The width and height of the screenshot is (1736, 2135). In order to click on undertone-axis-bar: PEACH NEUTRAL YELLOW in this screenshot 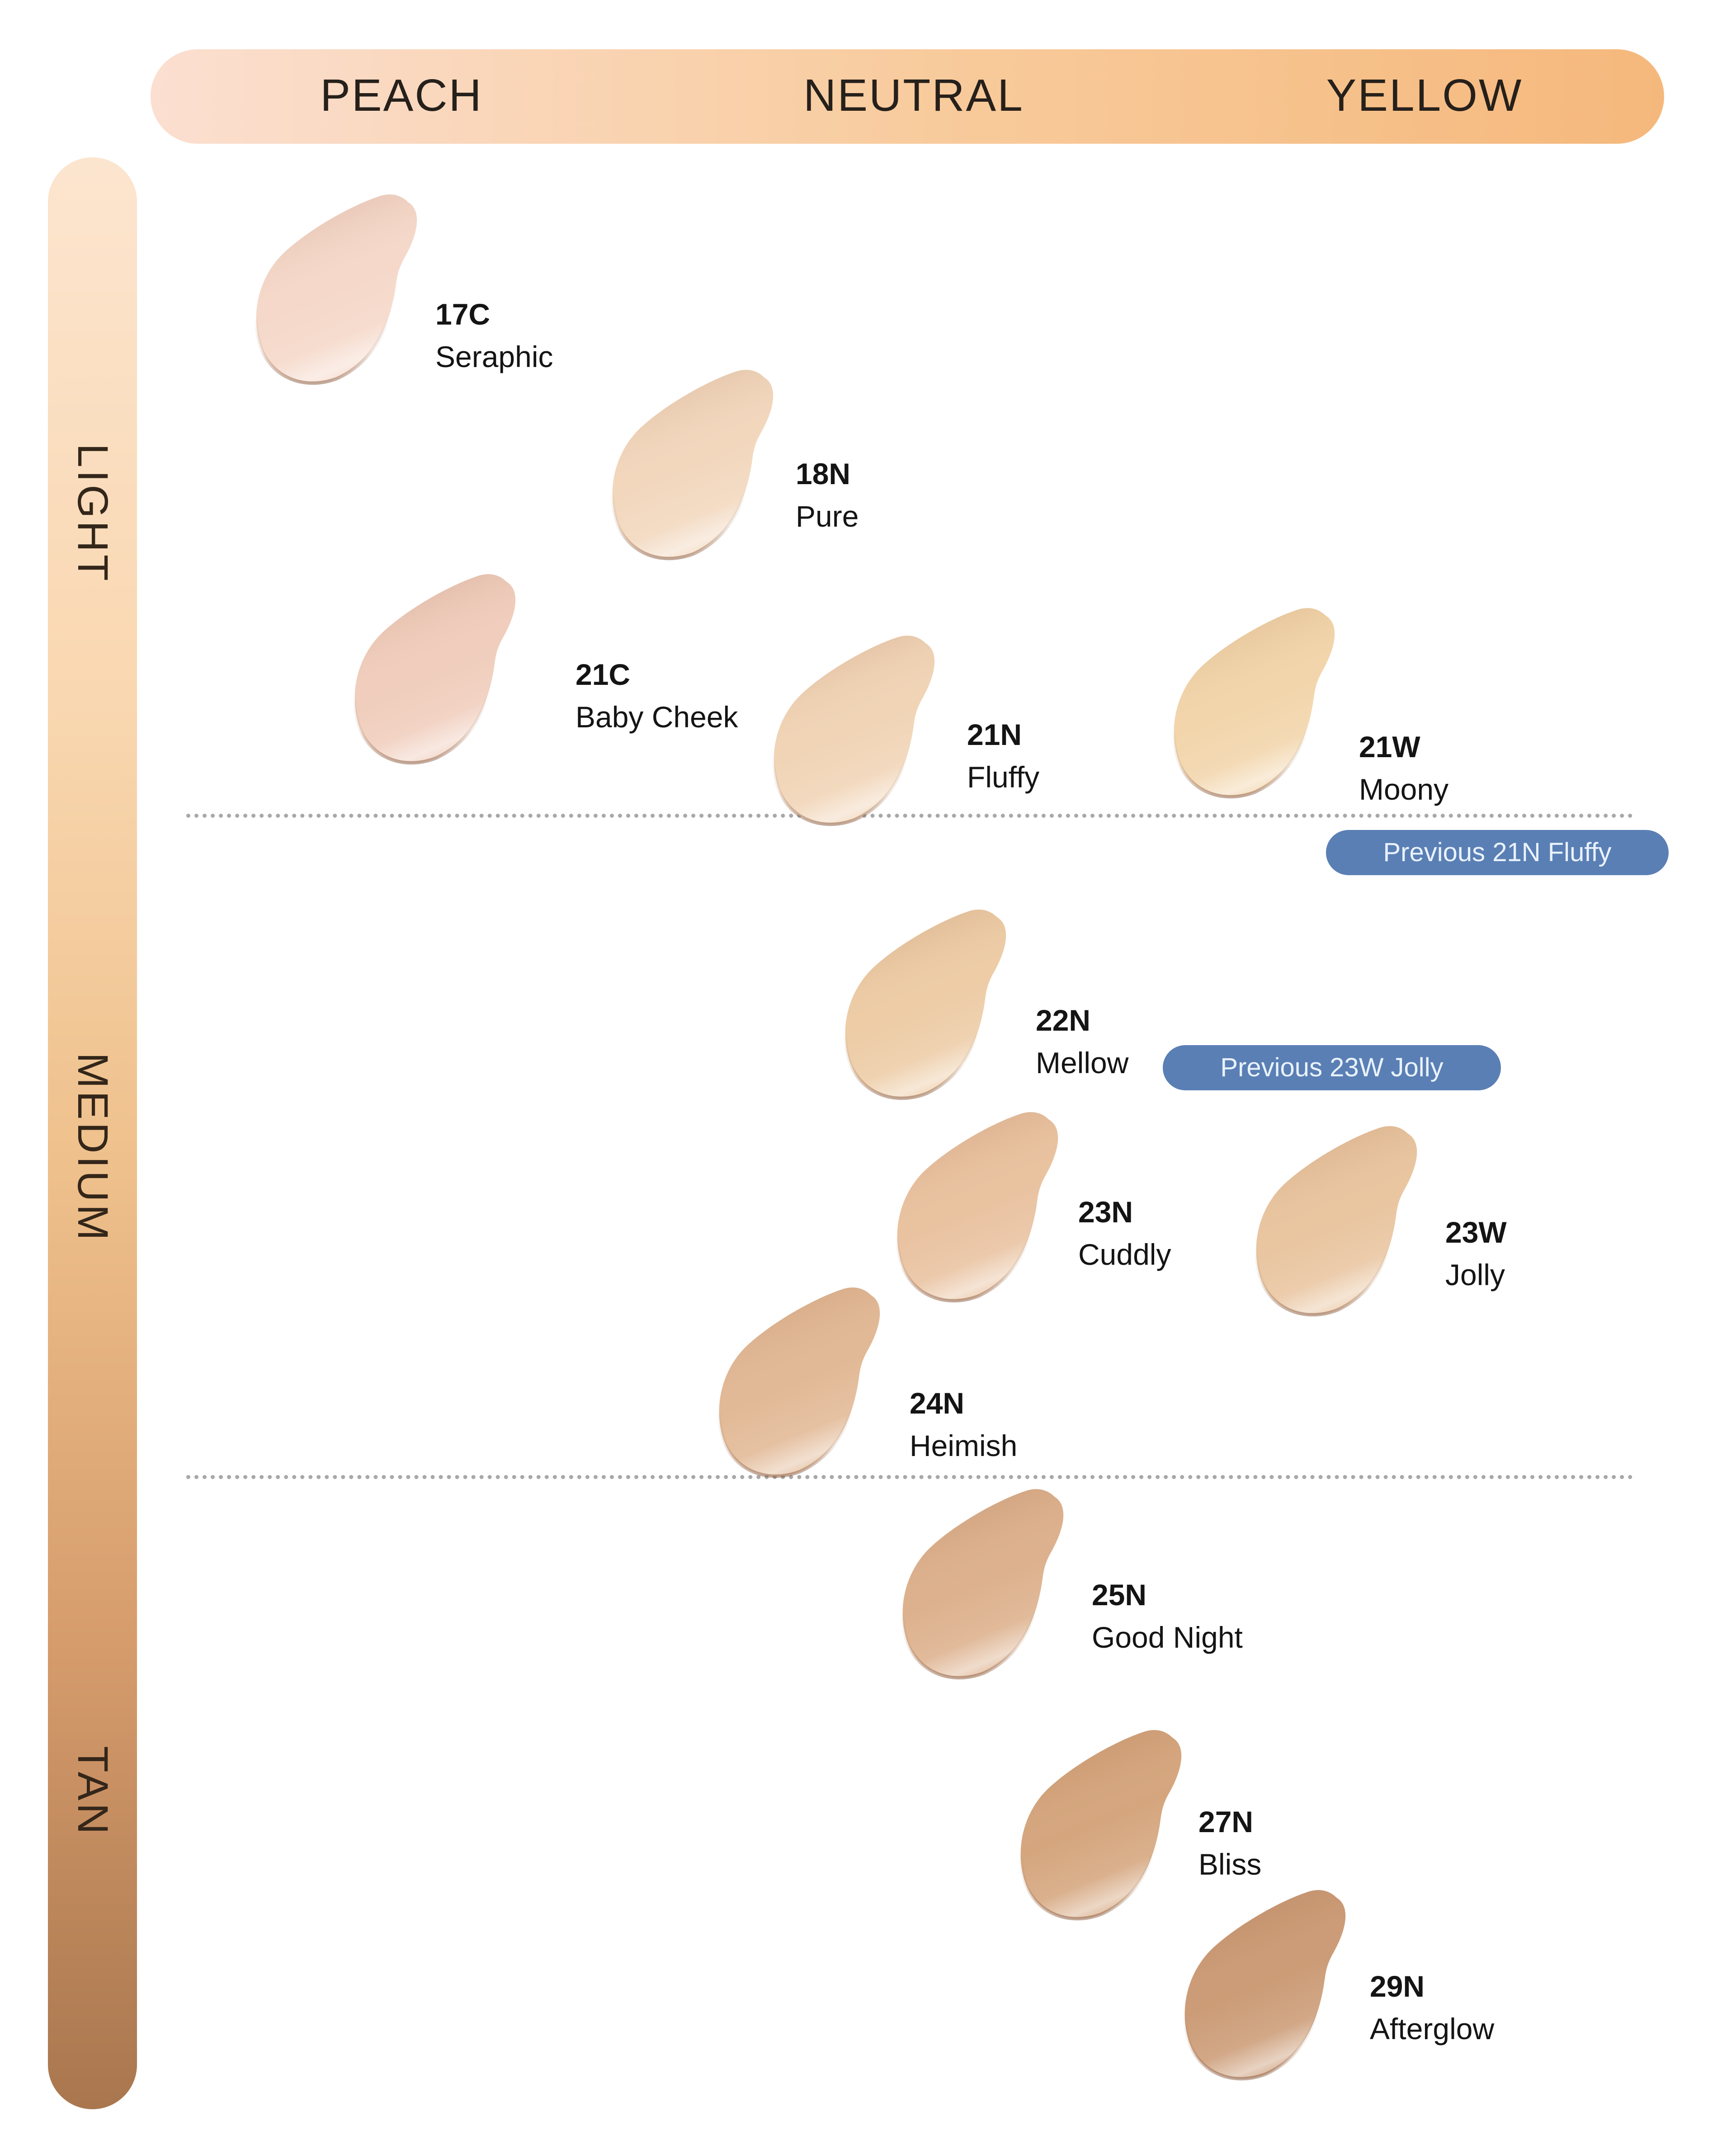, I will do `click(908, 96)`.